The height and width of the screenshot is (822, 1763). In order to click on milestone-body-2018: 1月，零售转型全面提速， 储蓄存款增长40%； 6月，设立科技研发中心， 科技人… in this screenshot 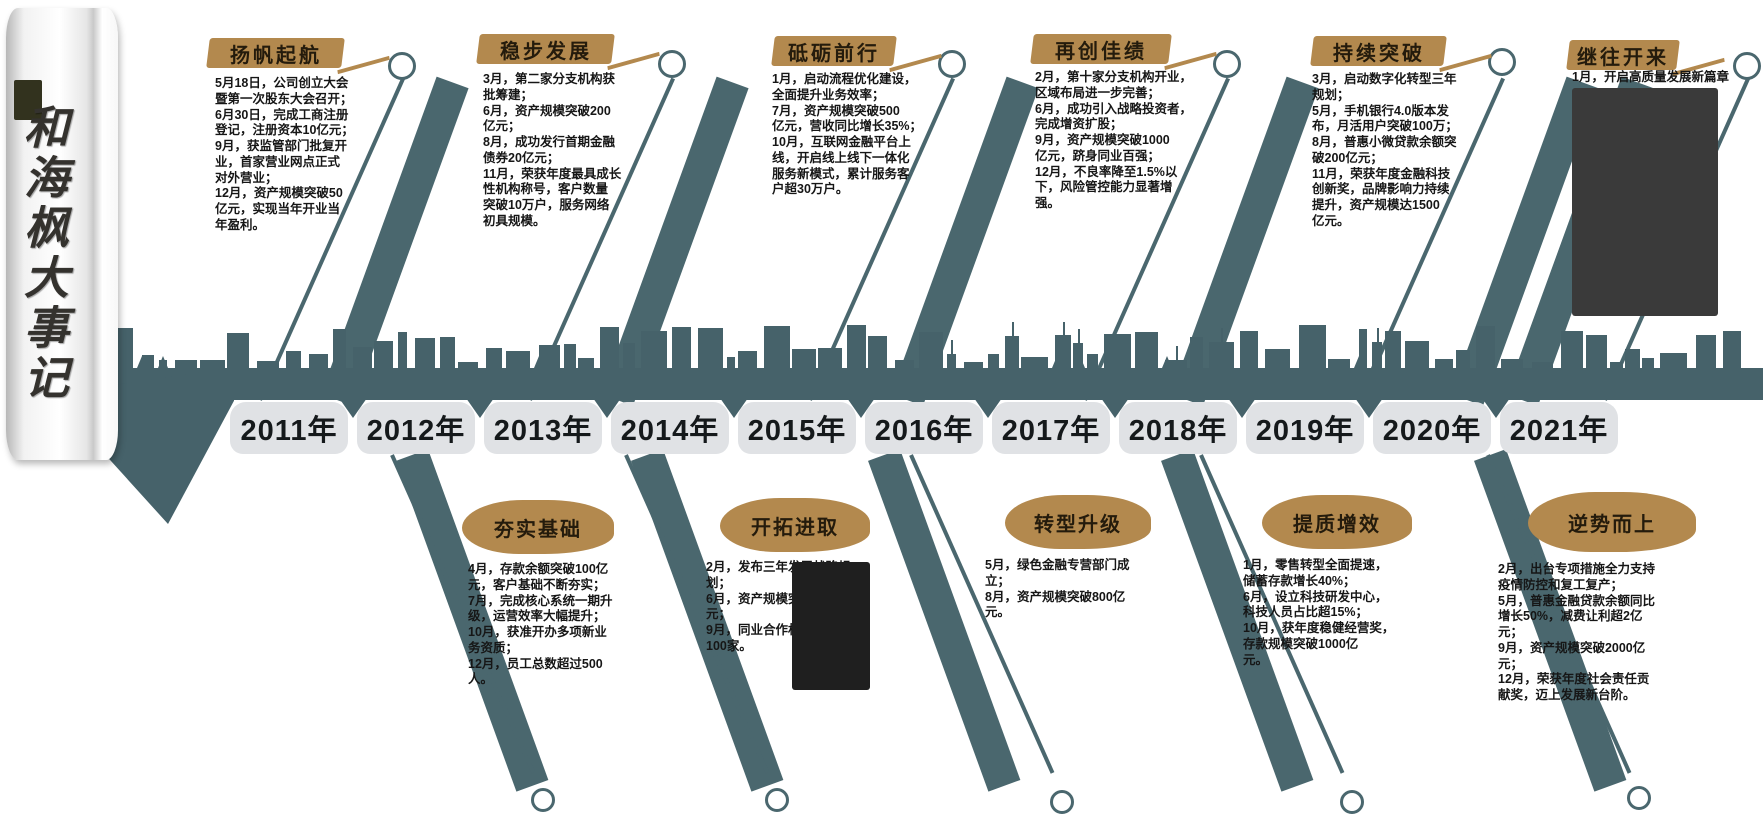, I will do `click(1319, 612)`.